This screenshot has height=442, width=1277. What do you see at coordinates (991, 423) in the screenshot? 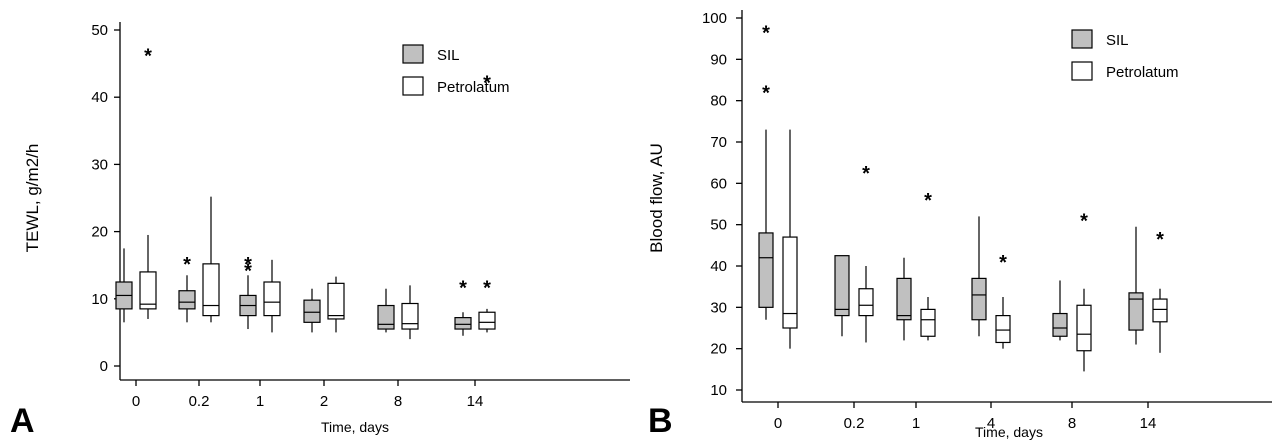
I see `x-tick-label: 4` at bounding box center [991, 423].